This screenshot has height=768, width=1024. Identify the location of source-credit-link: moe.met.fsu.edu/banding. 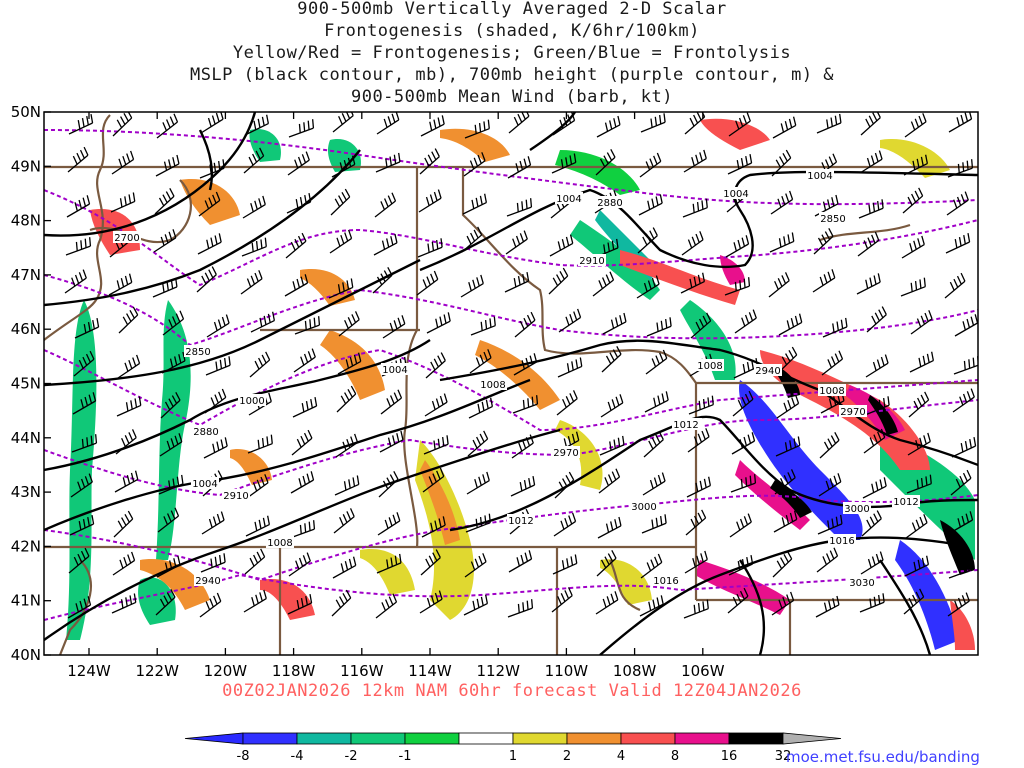
(883, 757).